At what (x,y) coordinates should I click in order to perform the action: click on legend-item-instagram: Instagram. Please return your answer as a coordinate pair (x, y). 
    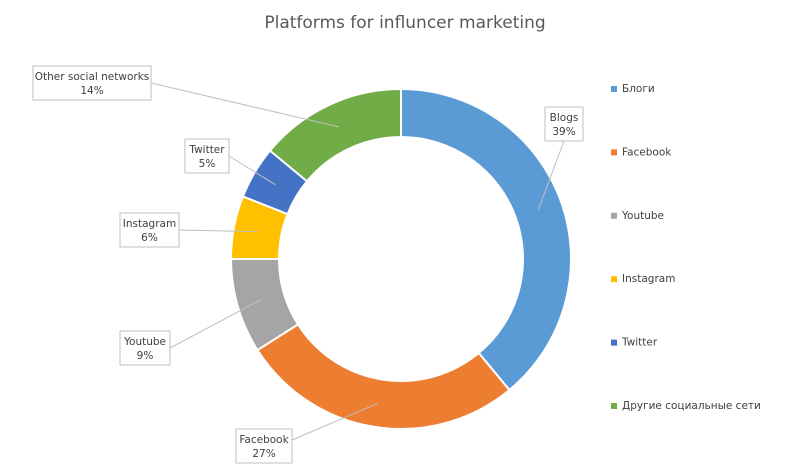
    Looking at the image, I should click on (643, 279).